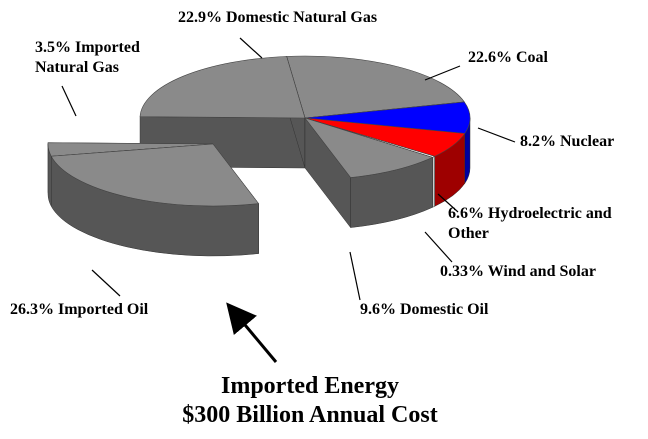 This screenshot has height=439, width=648. I want to click on slice-side, so click(433, 181).